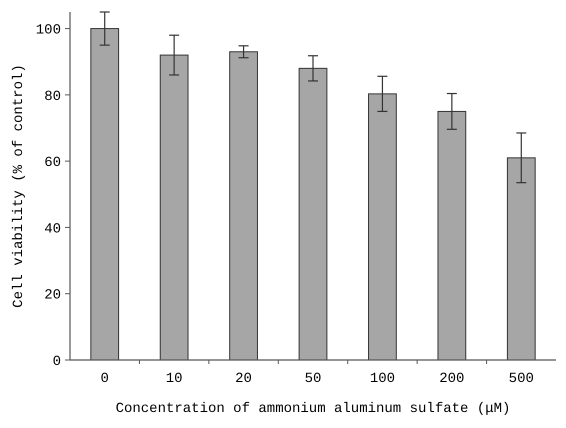 This screenshot has height=428, width=566. Describe the element at coordinates (313, 409) in the screenshot. I see `x-axis-title: Concentration of ammonium aluminum sulfate (μM)` at that location.